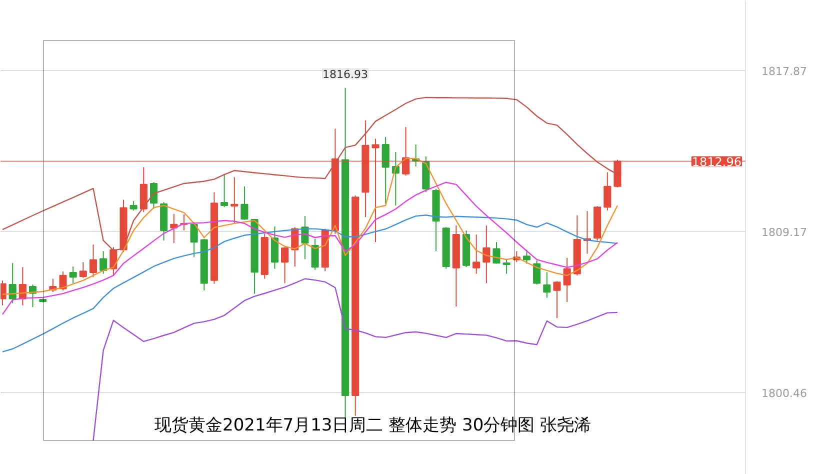 The width and height of the screenshot is (824, 474). Describe the element at coordinates (373, 426) in the screenshot. I see `text: 现货黄金2021年7月13日周二 整体走势 30分钟图 张尧浠` at that location.